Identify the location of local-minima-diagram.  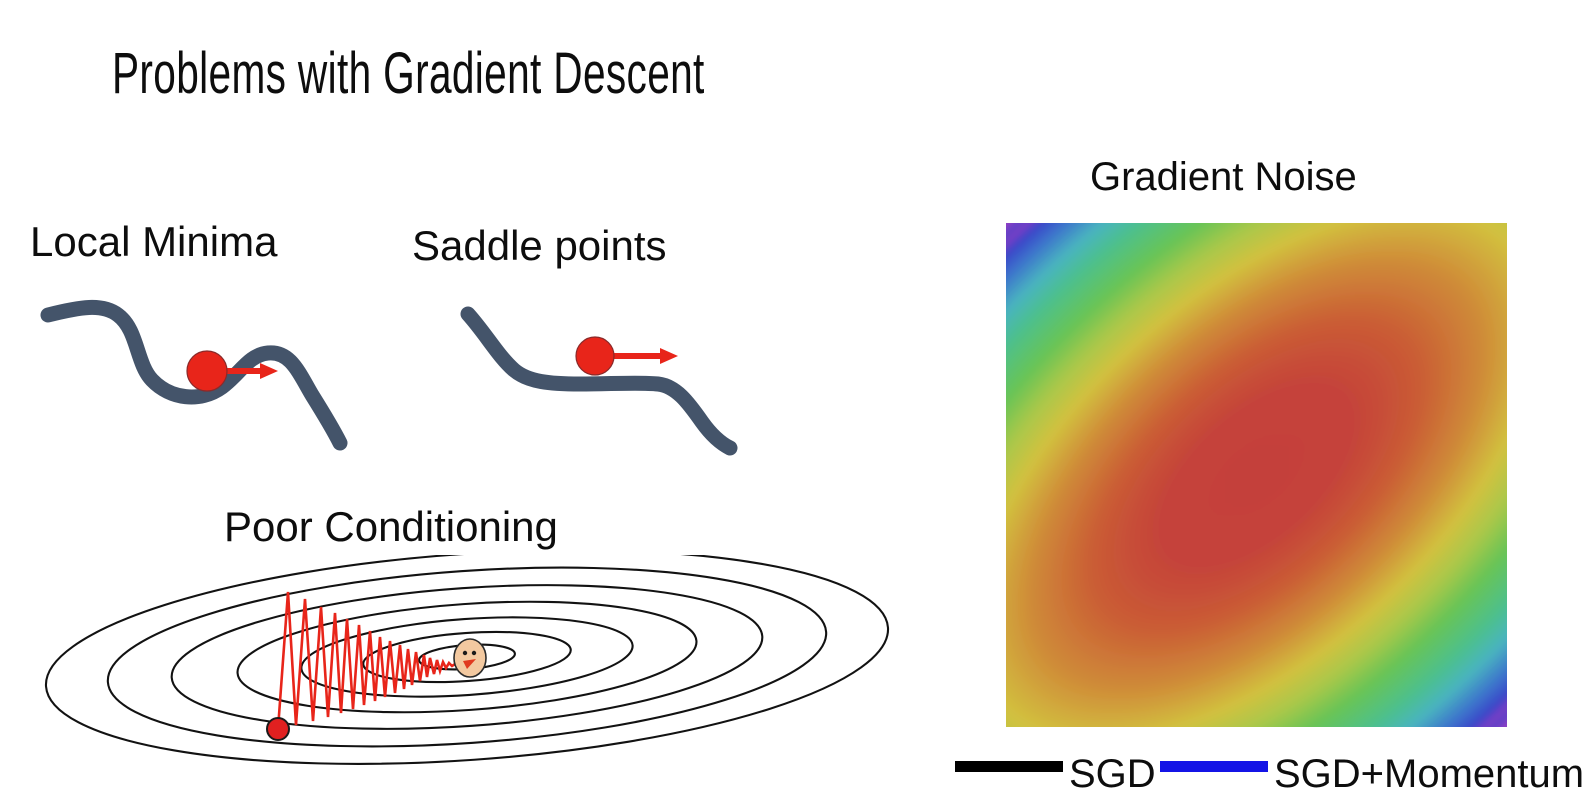
(205, 370).